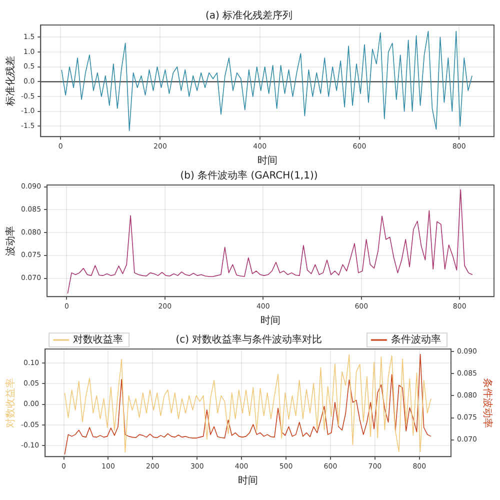  What do you see at coordinates (10, 81) in the screenshot?
I see `y-axis-title: 标准化残差` at bounding box center [10, 81].